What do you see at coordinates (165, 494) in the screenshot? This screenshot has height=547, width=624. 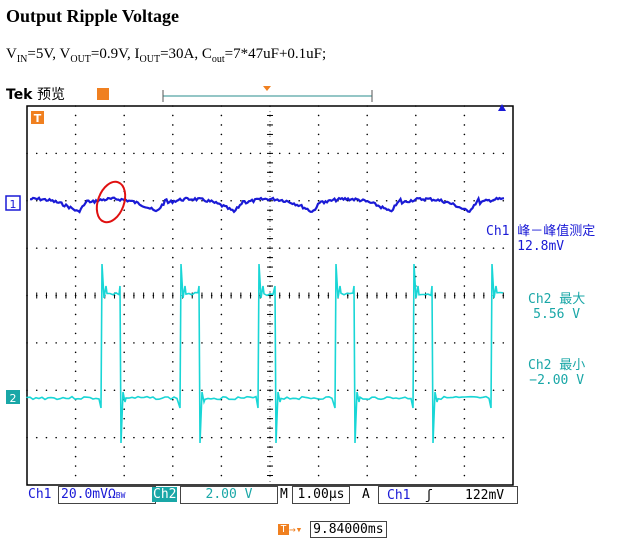 I see `ch2-label: Ch2` at bounding box center [165, 494].